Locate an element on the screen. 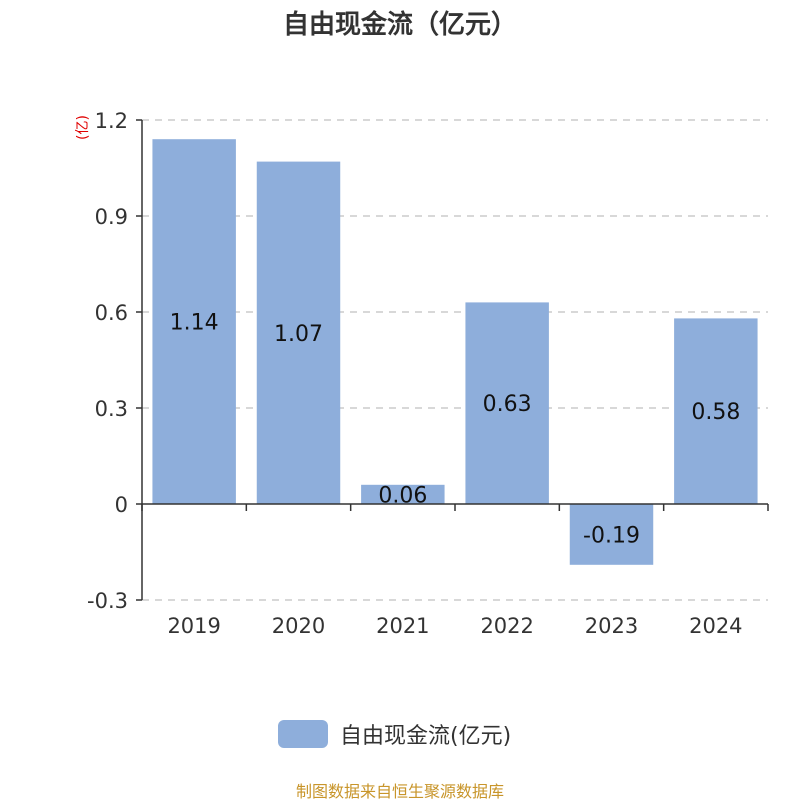  chart-title: 自由现金流（亿元） is located at coordinates (399, 25).